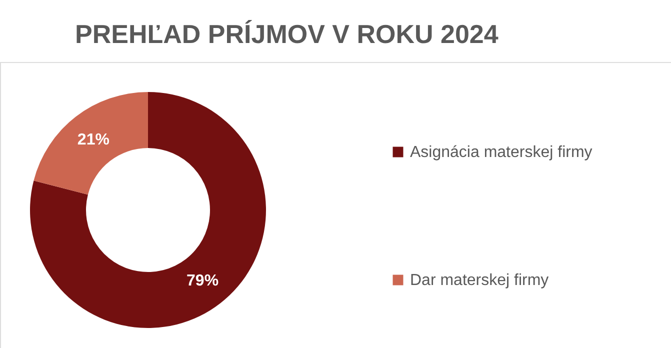 Image resolution: width=671 pixels, height=348 pixels. What do you see at coordinates (202, 281) in the screenshot?
I see `data-label: 79%` at bounding box center [202, 281].